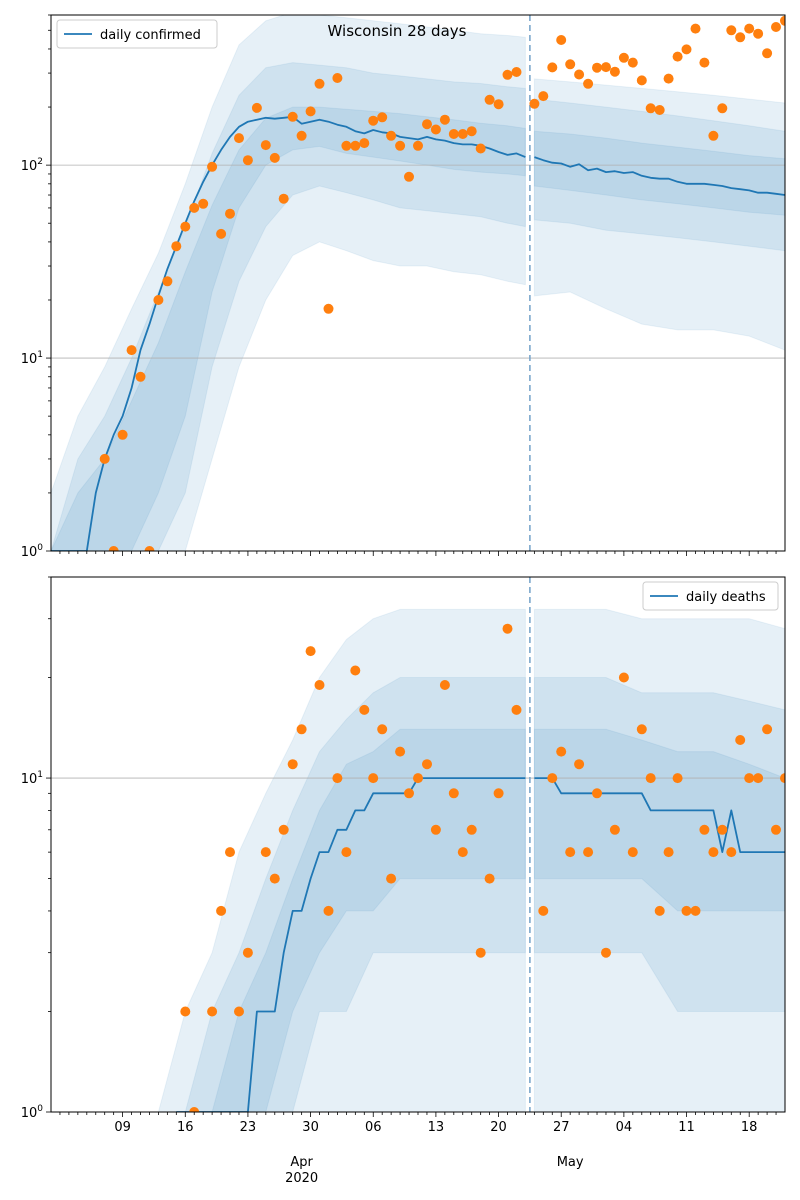 The height and width of the screenshot is (1200, 800). Describe the element at coordinates (32, 358) in the screenshot. I see `y-tick-label: 10¹` at that location.